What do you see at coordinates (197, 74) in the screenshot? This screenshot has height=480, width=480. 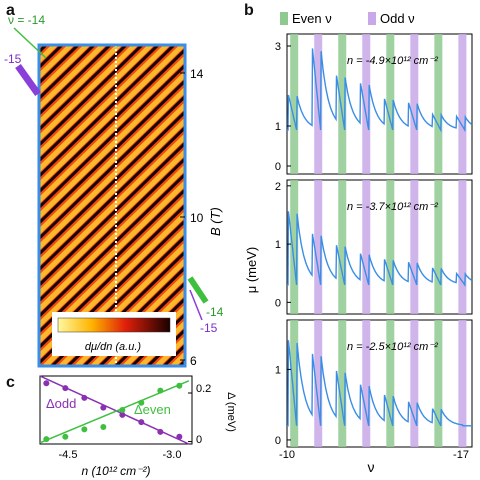 I see `y-tick-label-14: 14` at bounding box center [197, 74].